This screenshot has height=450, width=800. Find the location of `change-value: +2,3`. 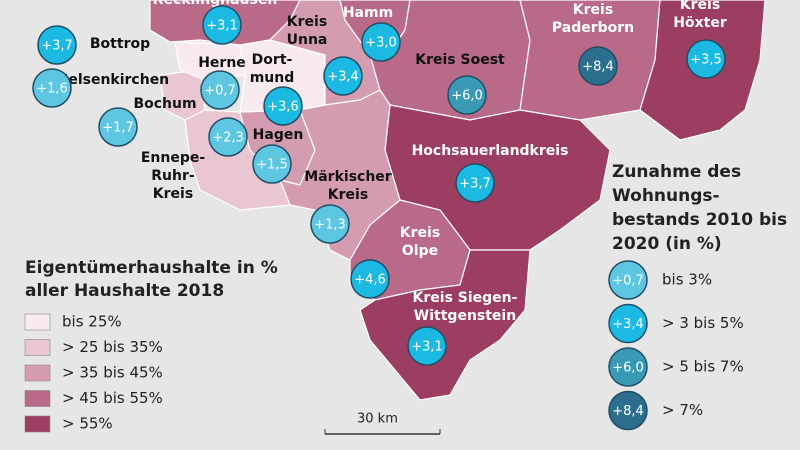

change-value: +2,3 is located at coordinates (228, 138).